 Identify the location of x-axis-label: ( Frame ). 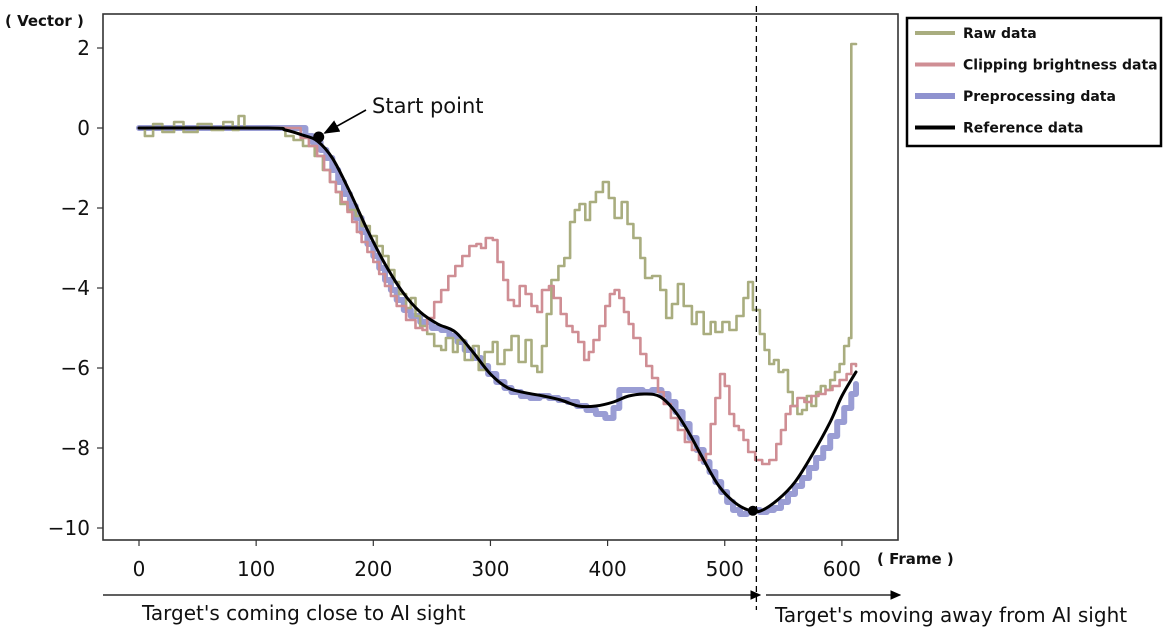
(915, 559).